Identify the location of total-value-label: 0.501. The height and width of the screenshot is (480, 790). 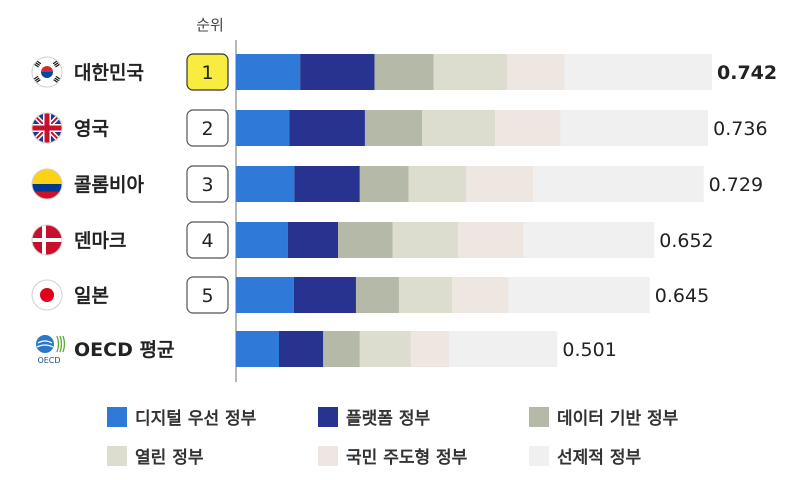
(589, 350).